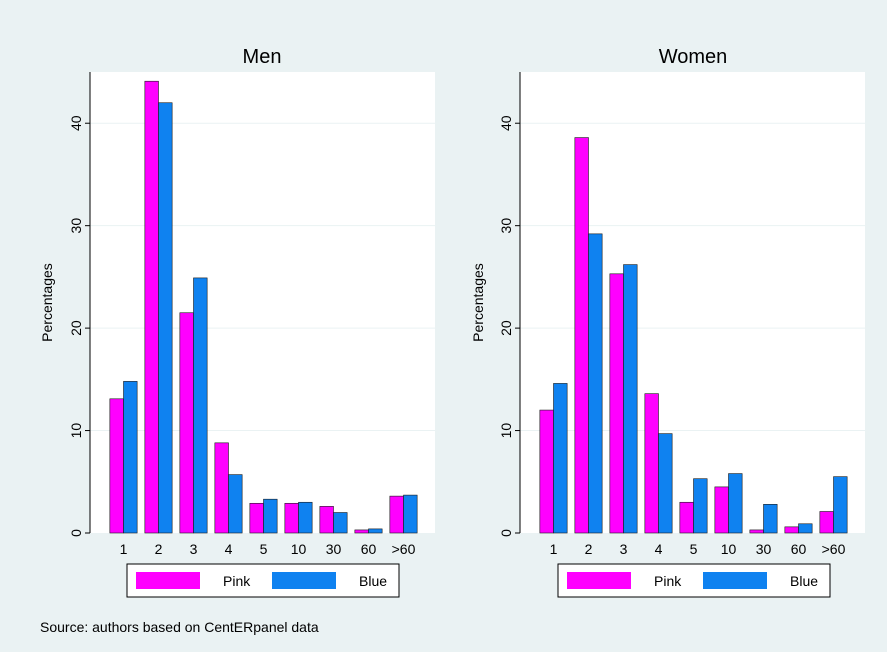  I want to click on chart-title: Women, so click(693, 57).